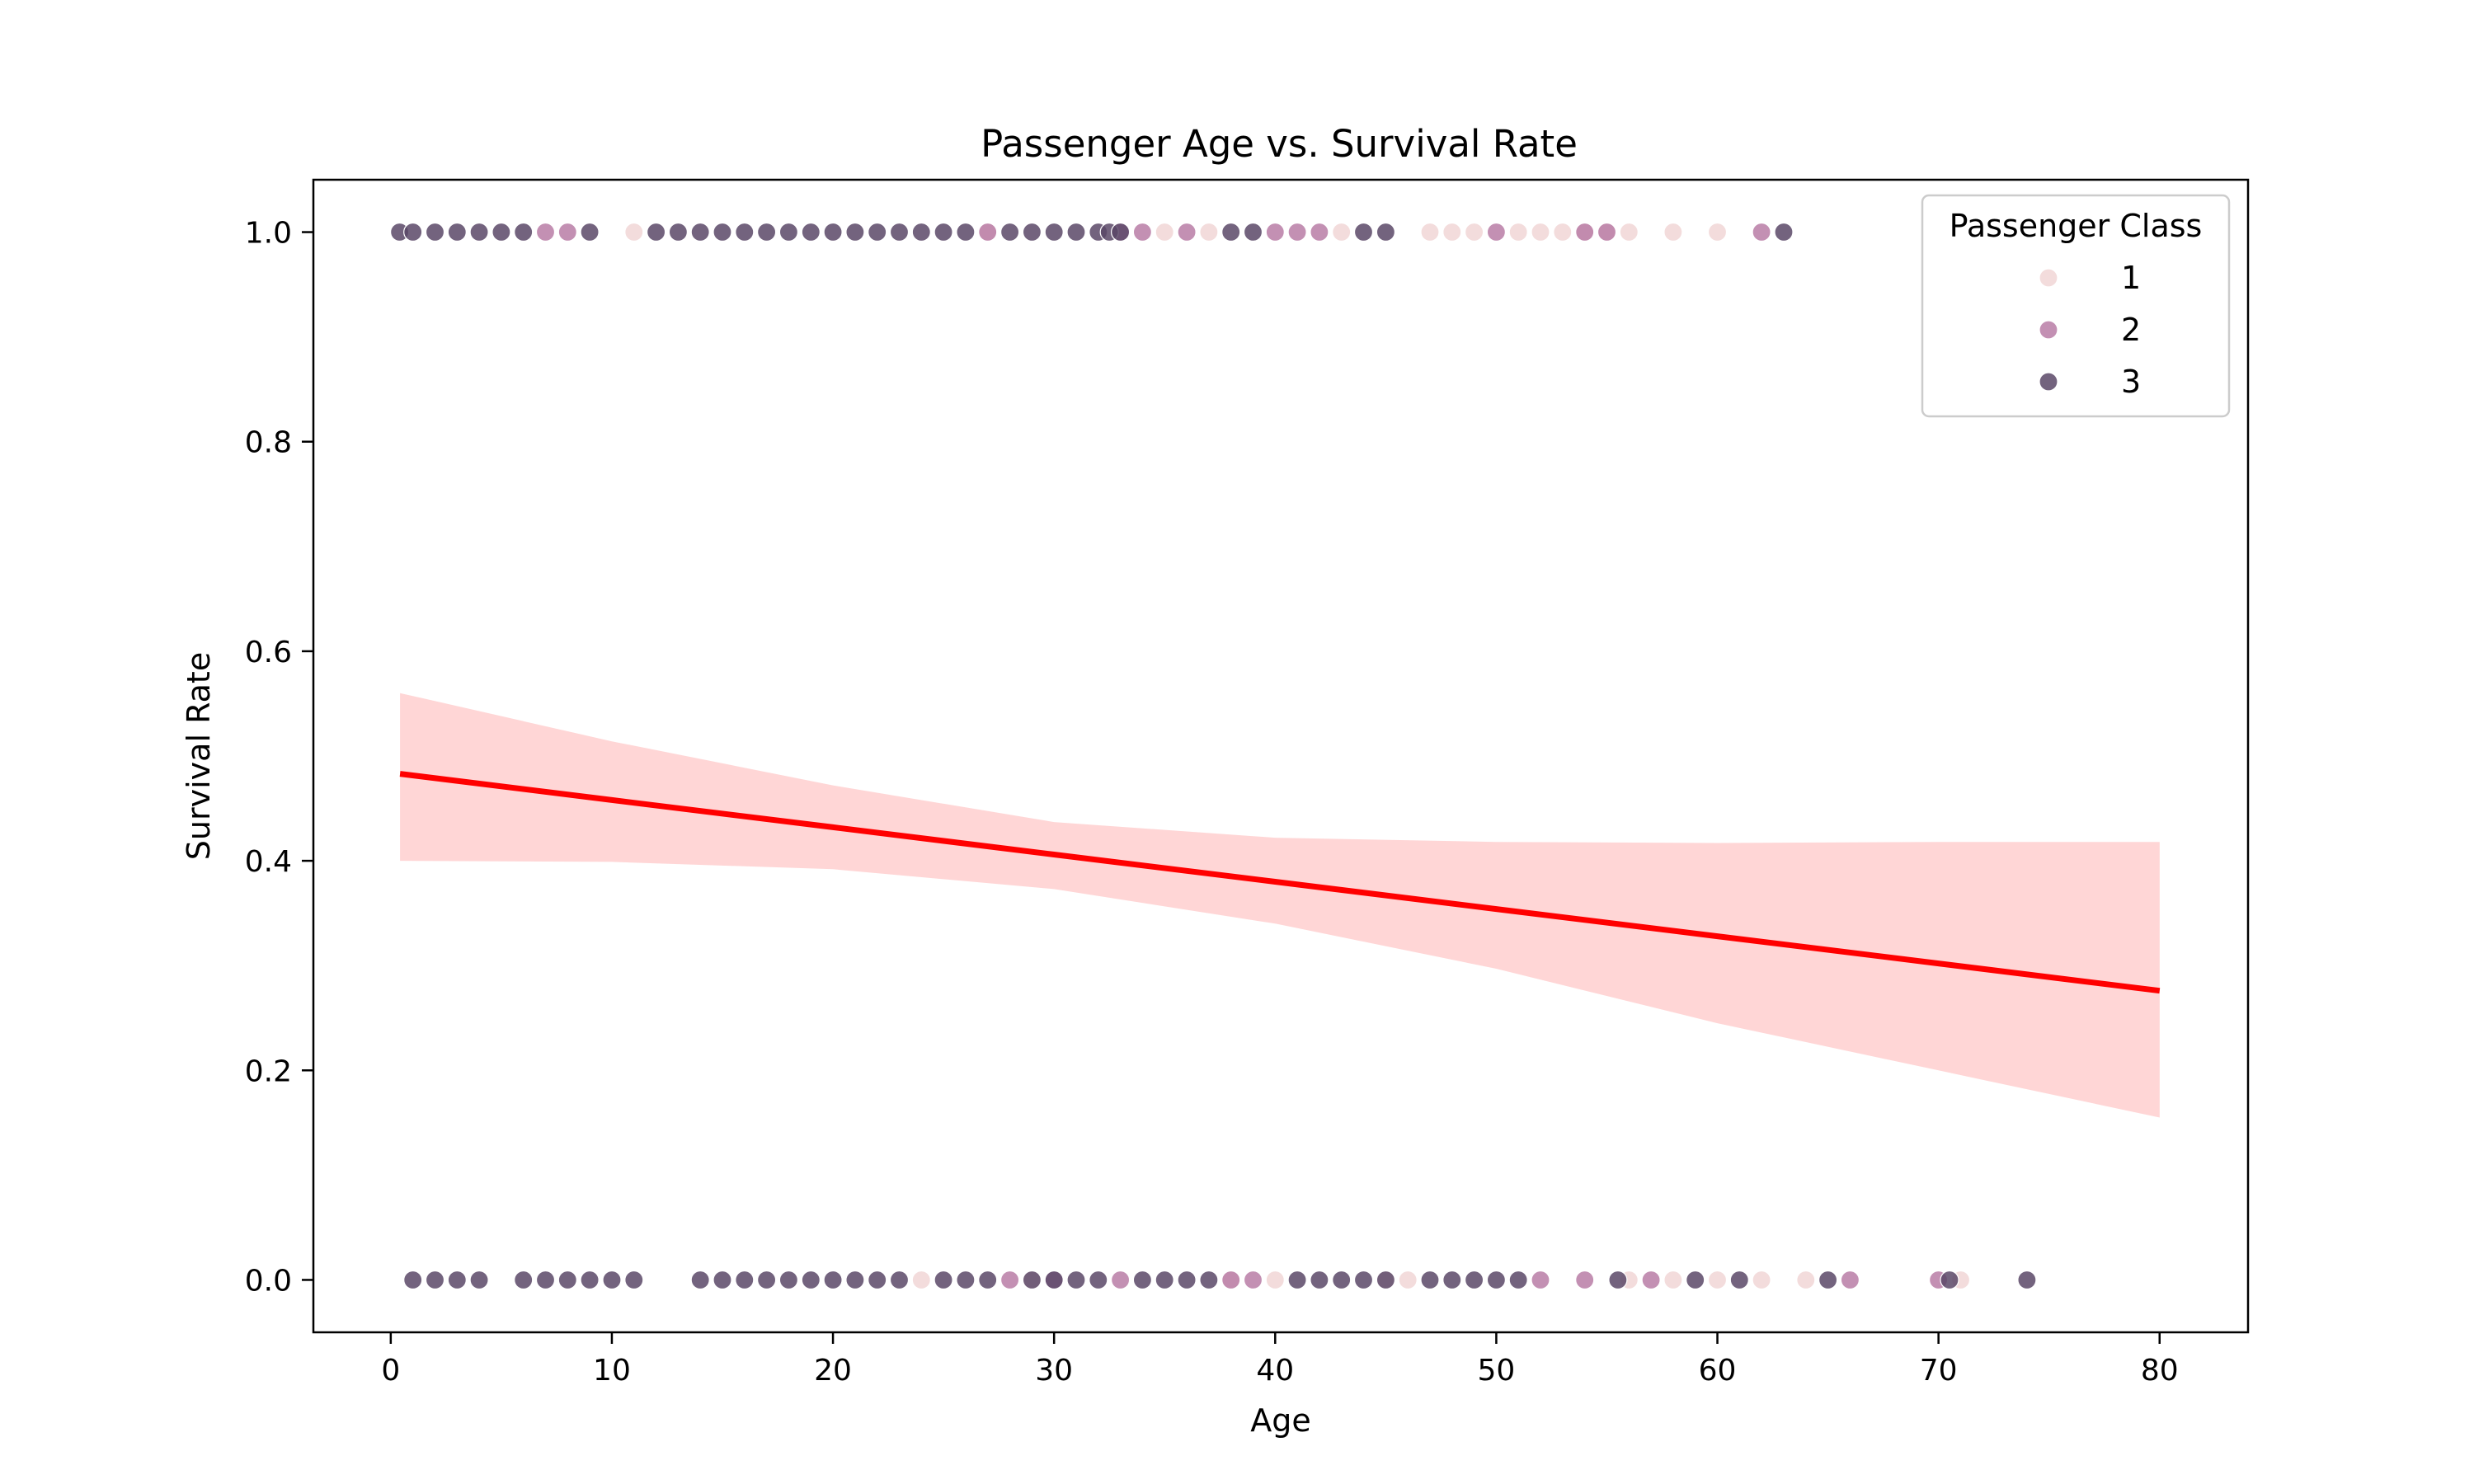 The image size is (2474, 1484). Describe the element at coordinates (1279, 144) in the screenshot. I see `chart-title: Passenger Age vs. Survival Rate` at that location.